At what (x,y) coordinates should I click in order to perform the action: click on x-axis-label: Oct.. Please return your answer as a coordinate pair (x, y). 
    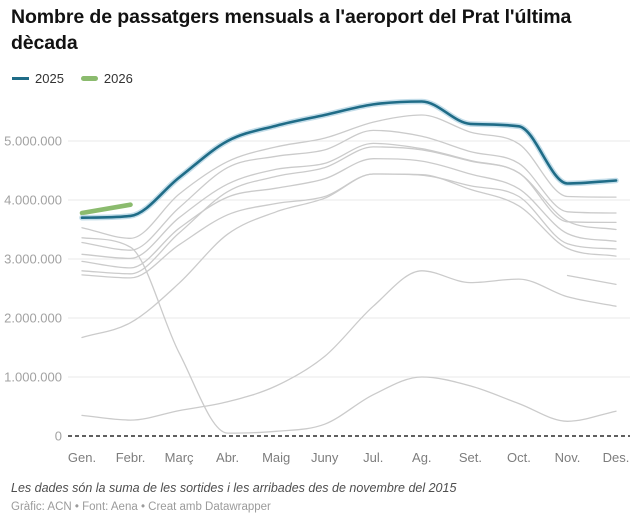
    Looking at the image, I should click on (519, 457).